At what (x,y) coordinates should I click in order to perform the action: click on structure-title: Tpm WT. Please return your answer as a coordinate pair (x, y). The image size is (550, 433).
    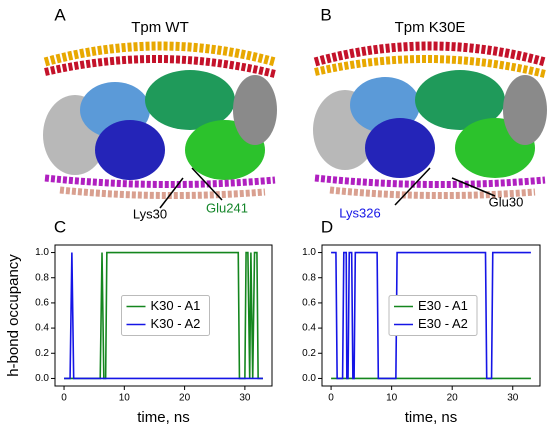
    Looking at the image, I should click on (160, 27).